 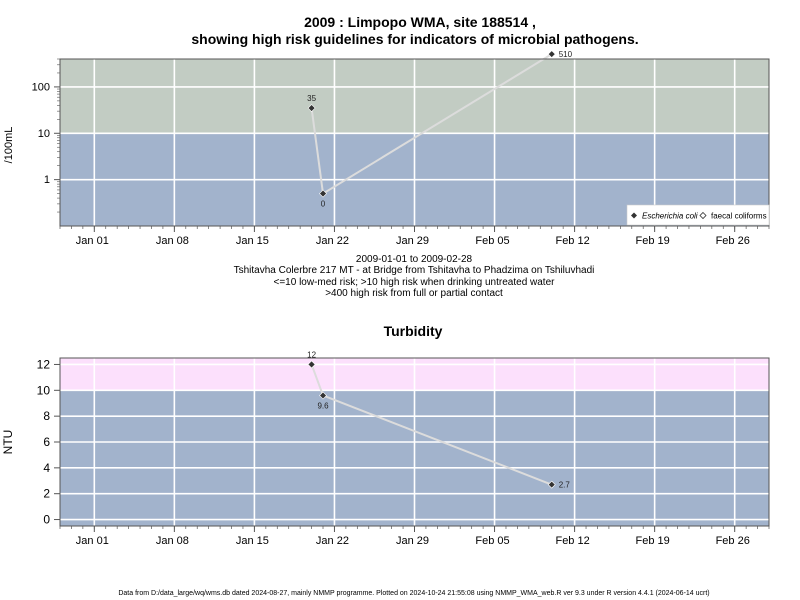 I want to click on y-tick-label: 6, so click(x=46, y=442).